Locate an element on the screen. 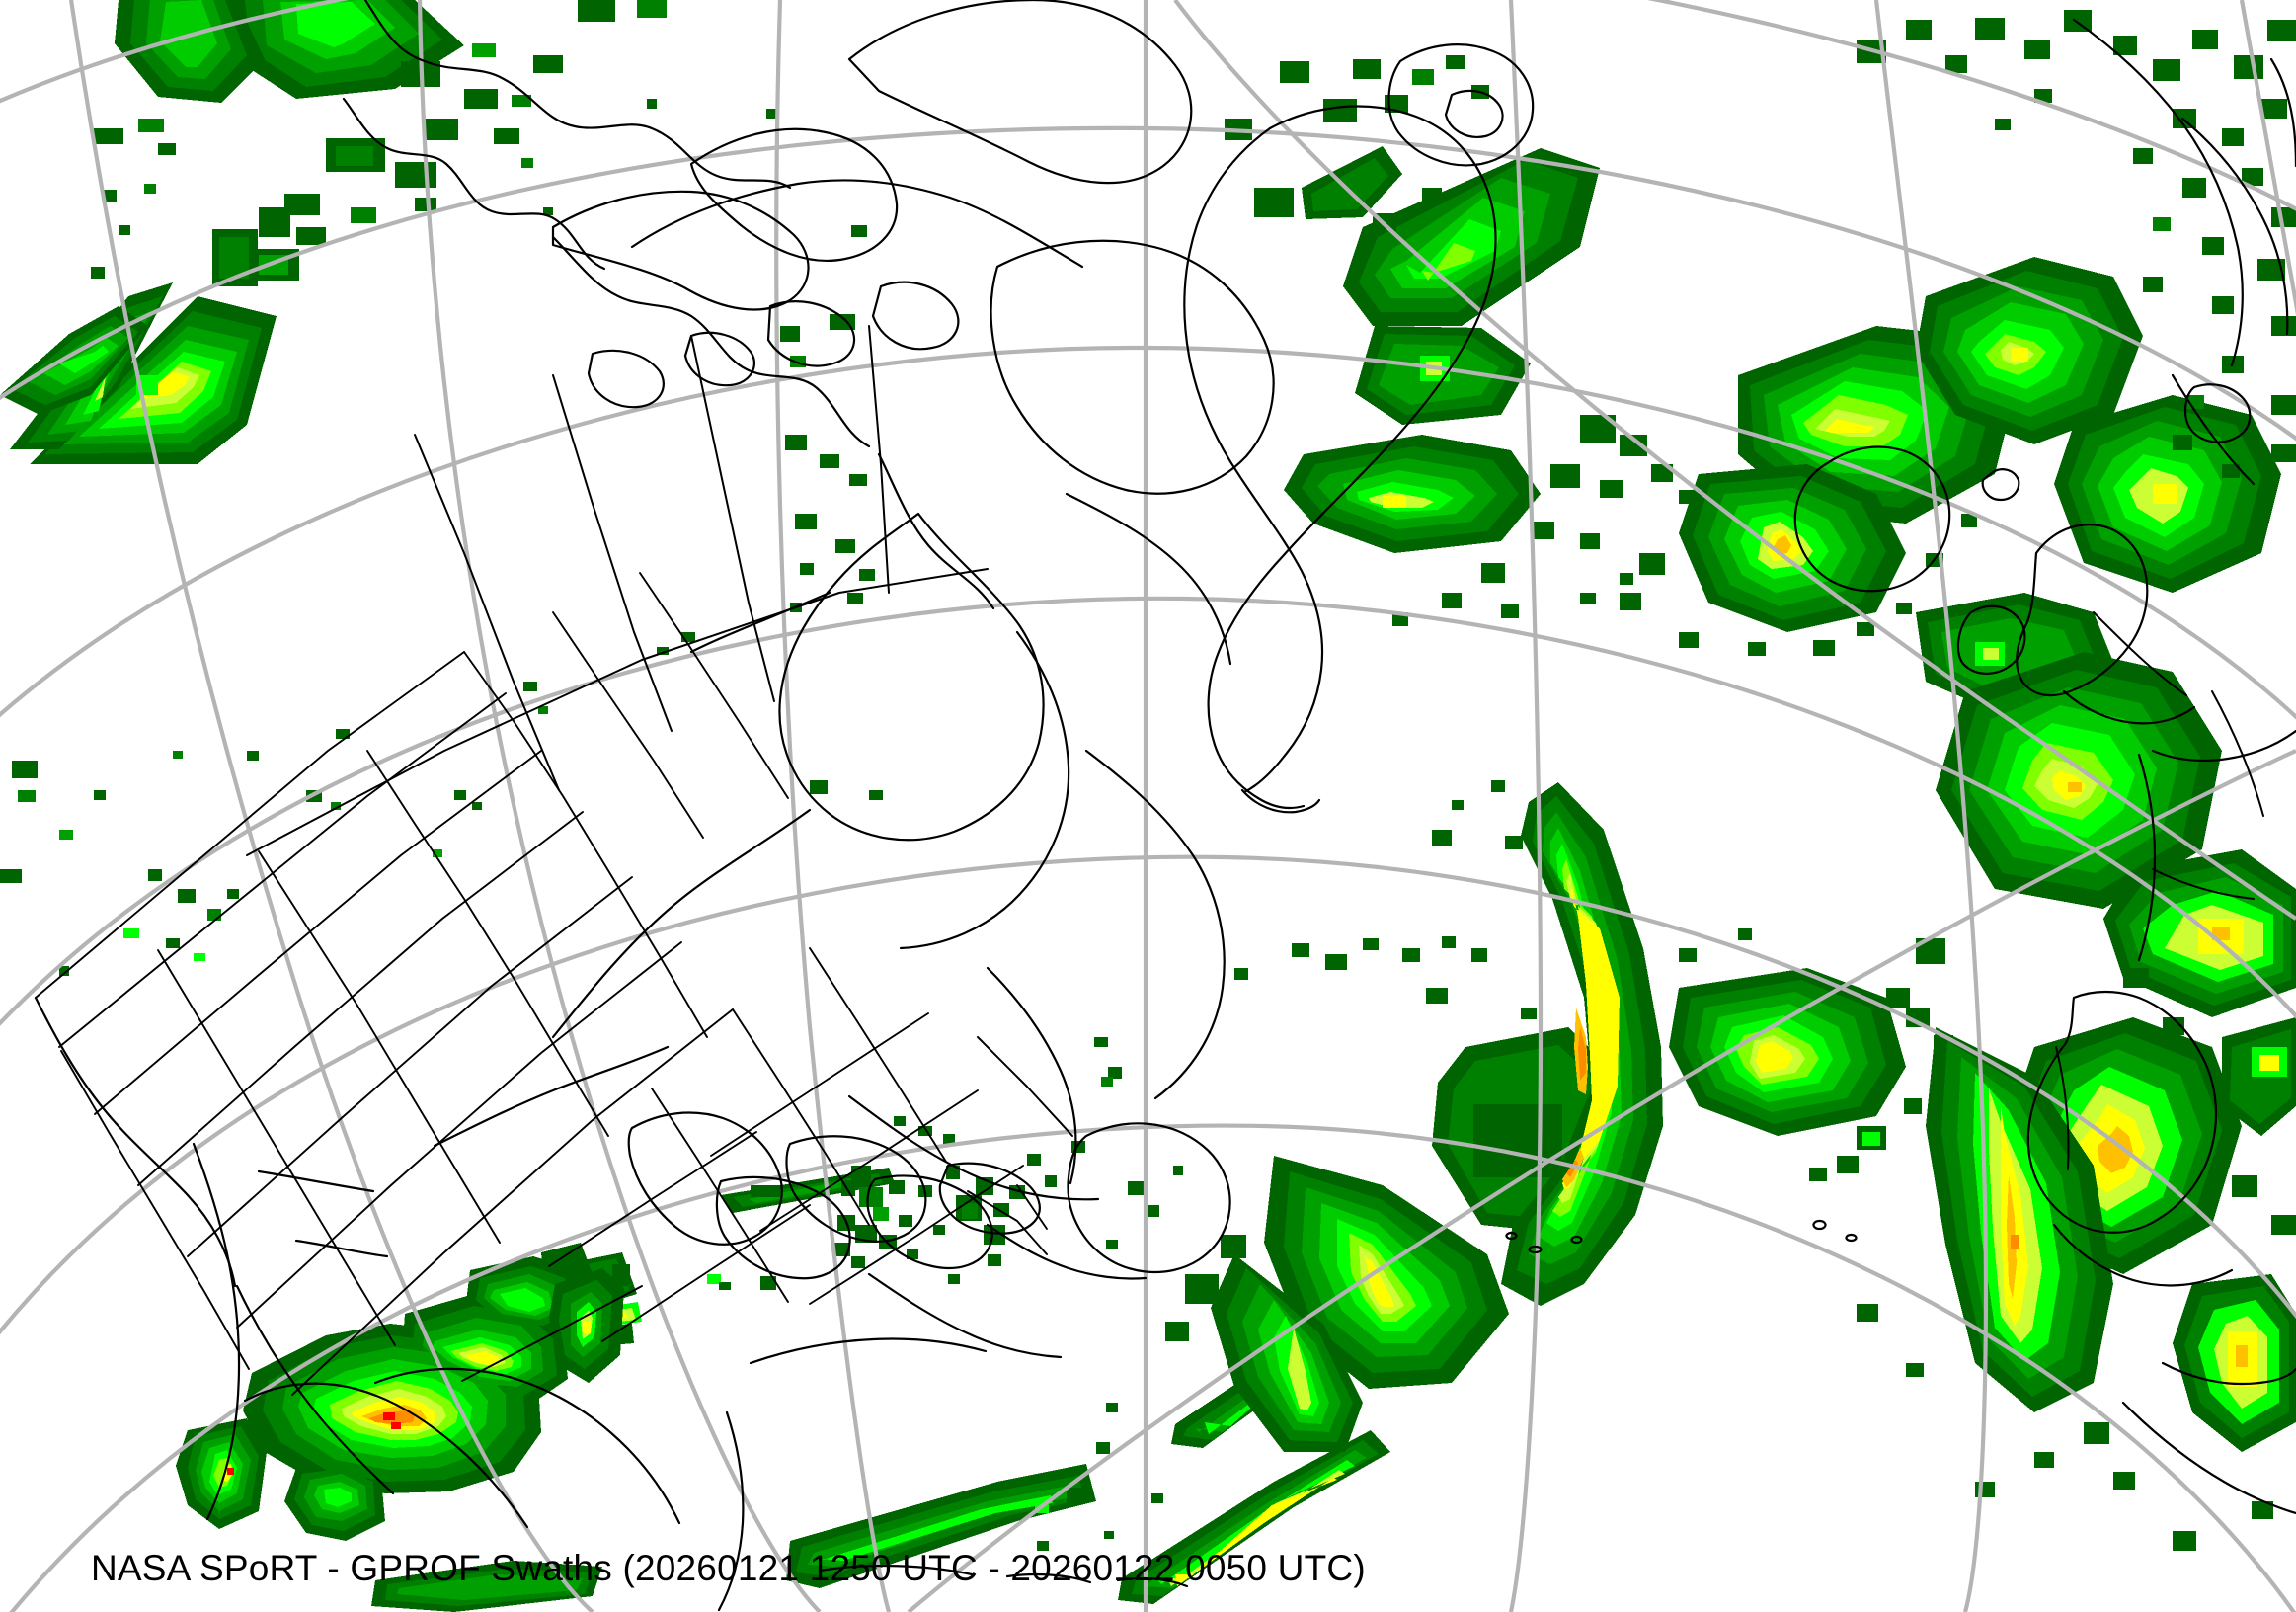 The height and width of the screenshot is (1612, 2296). coastline-iceland is located at coordinates (1872, 519).